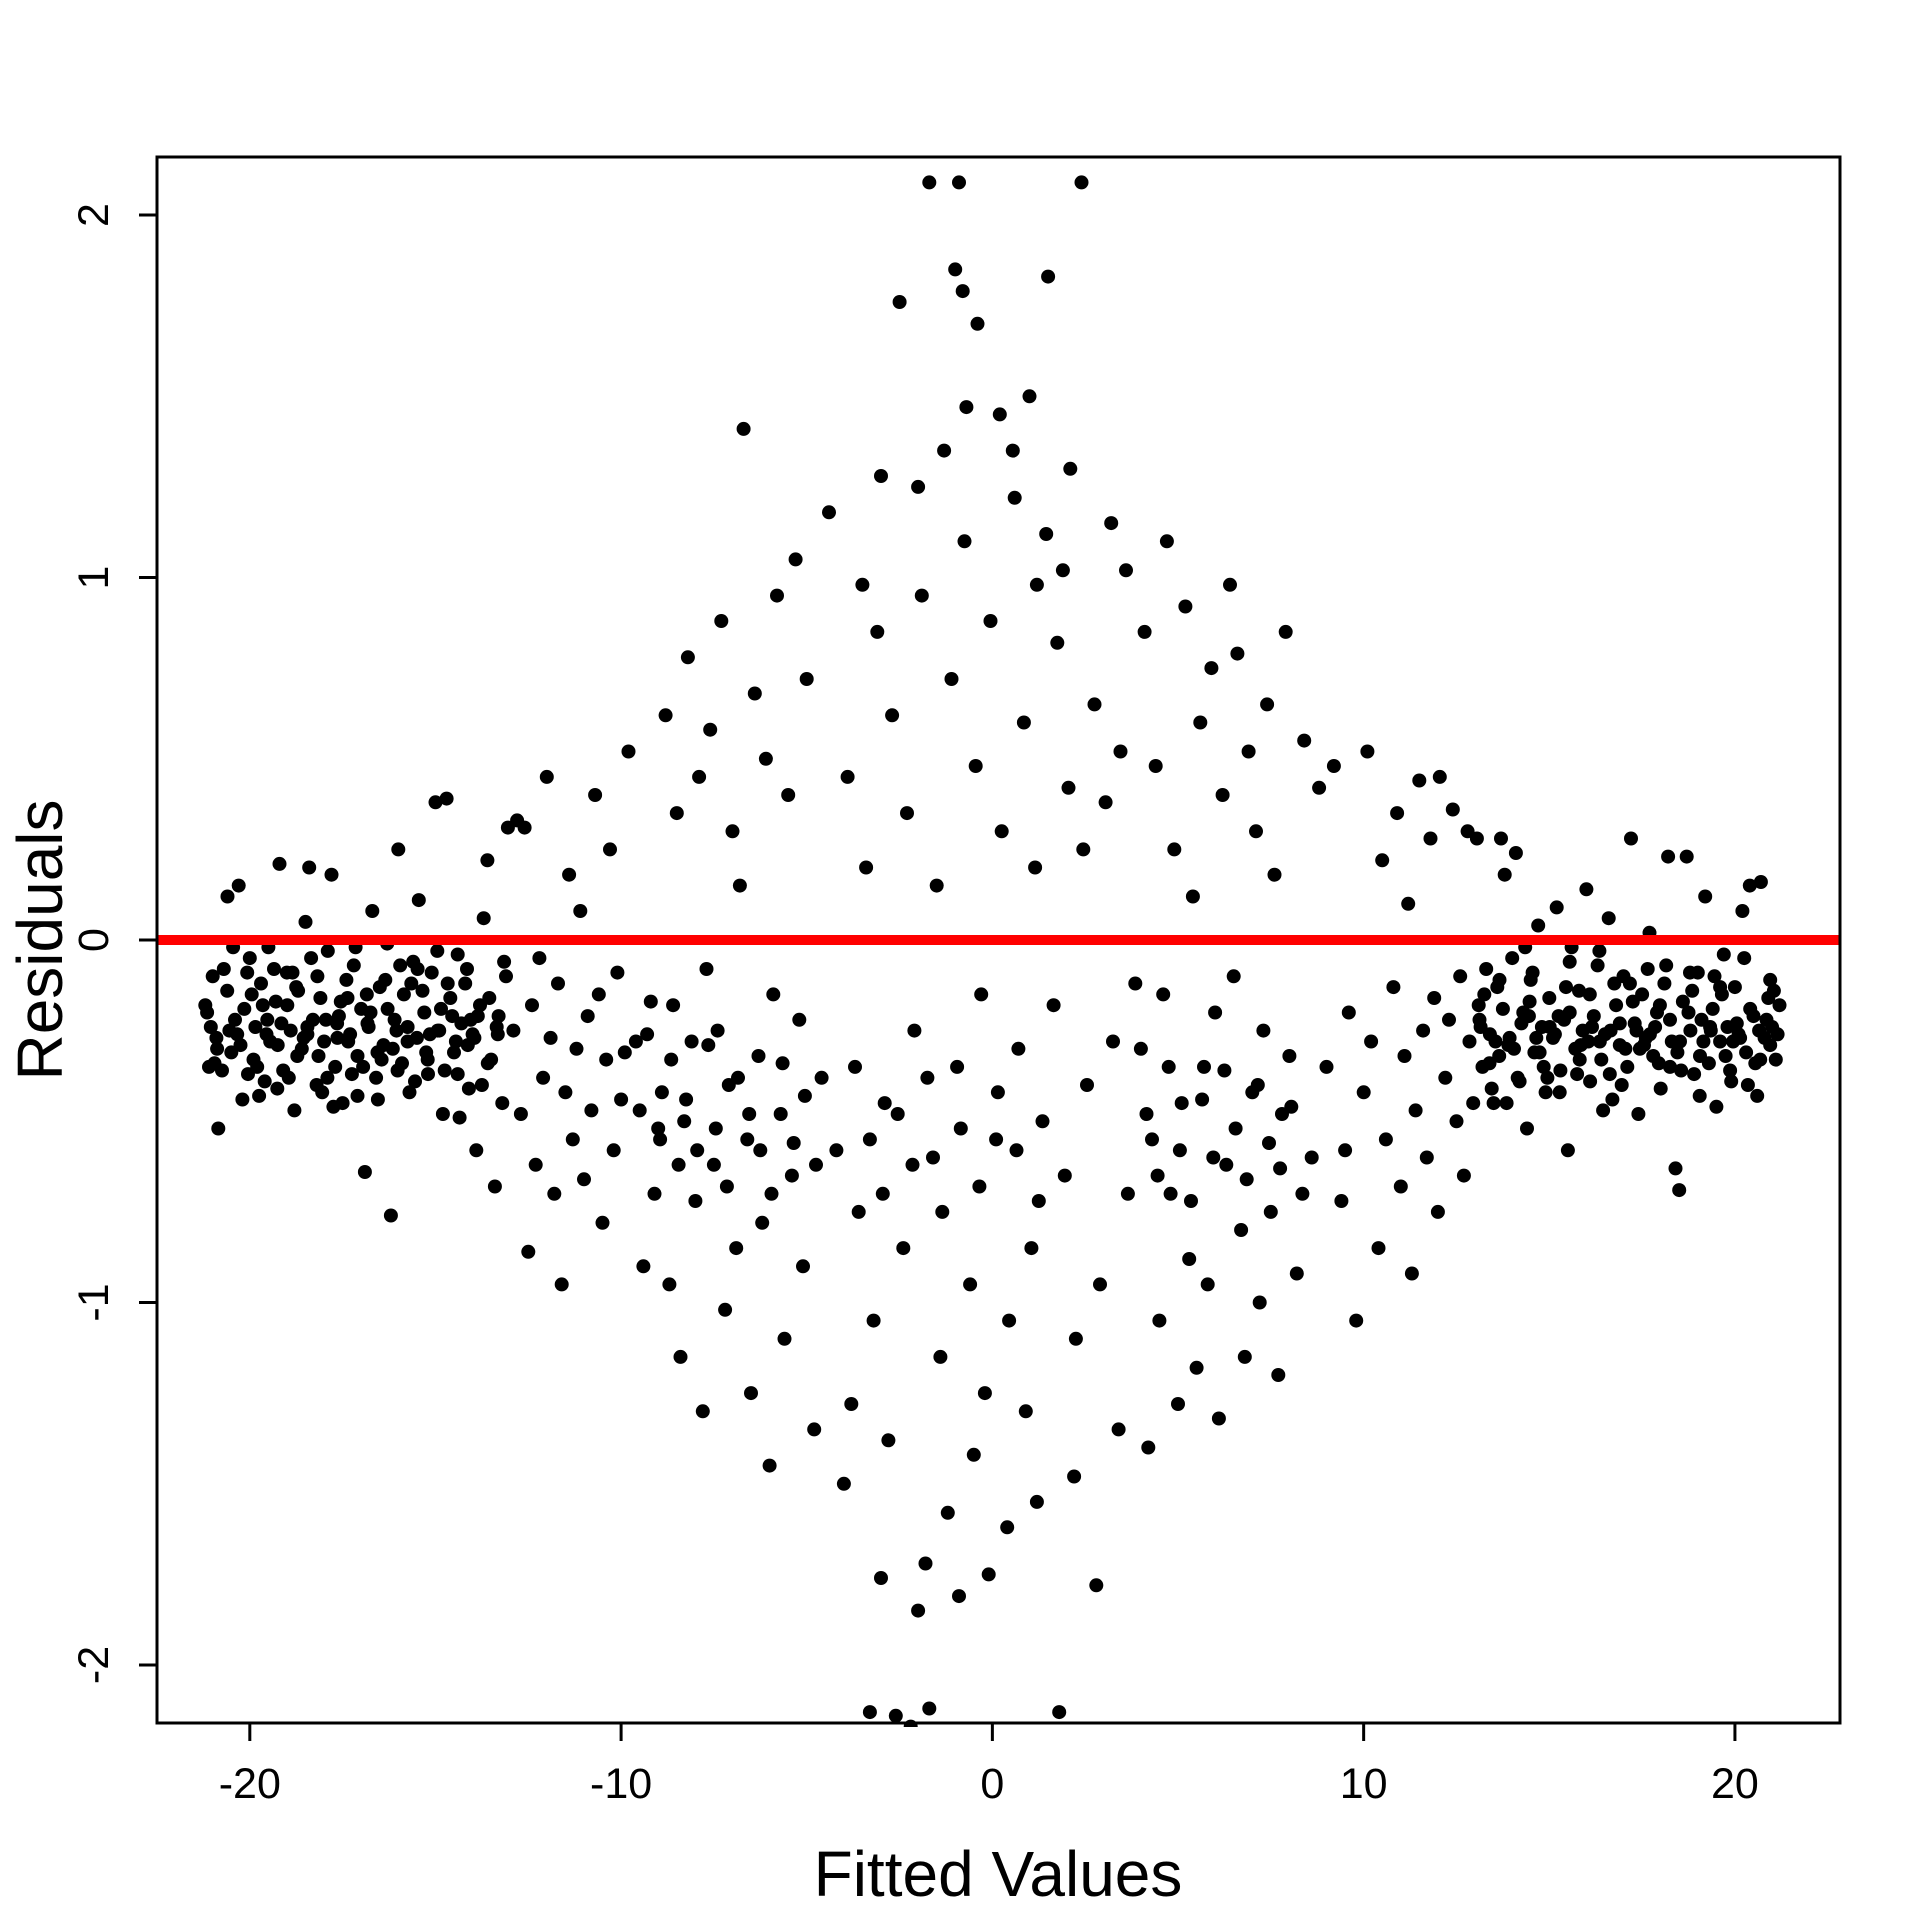 This screenshot has height=1920, width=1920. What do you see at coordinates (94, 940) in the screenshot?
I see `y-tick-label: 0` at bounding box center [94, 940].